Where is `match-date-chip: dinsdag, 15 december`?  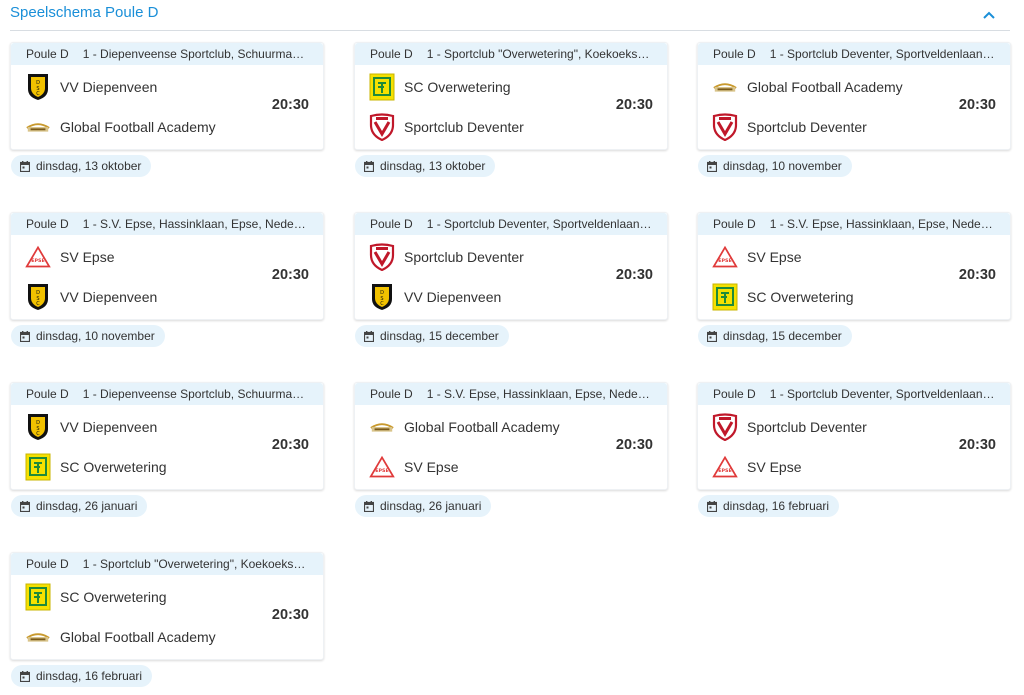 match-date-chip: dinsdag, 15 december is located at coordinates (432, 336).